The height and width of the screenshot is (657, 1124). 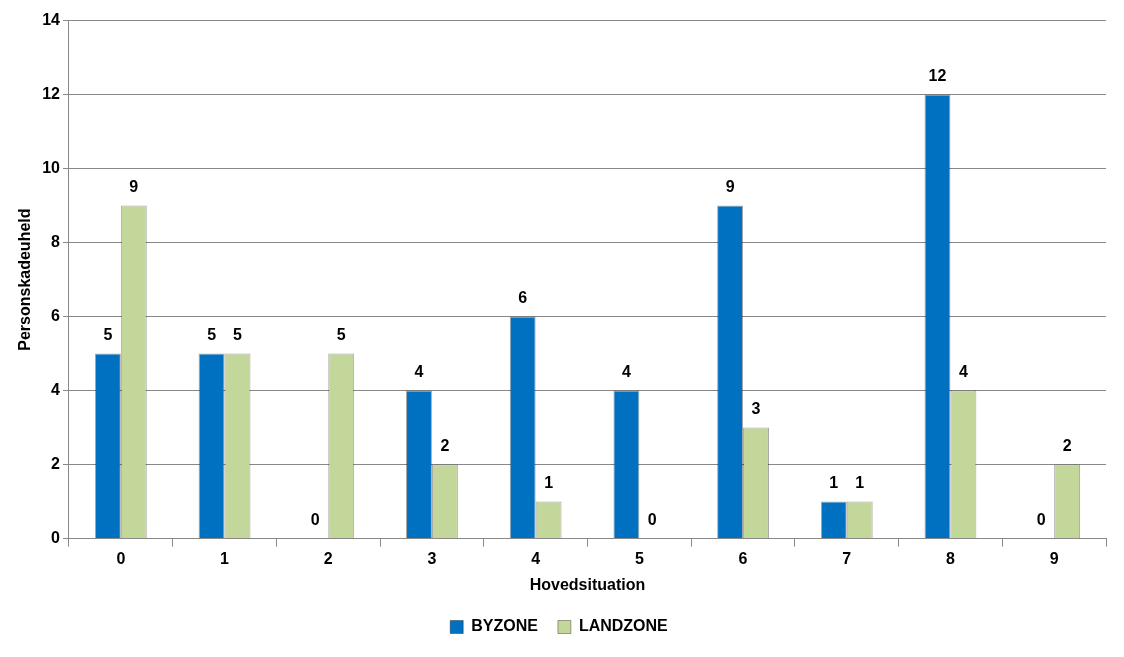 What do you see at coordinates (937, 76) in the screenshot?
I see `data-label: 12` at bounding box center [937, 76].